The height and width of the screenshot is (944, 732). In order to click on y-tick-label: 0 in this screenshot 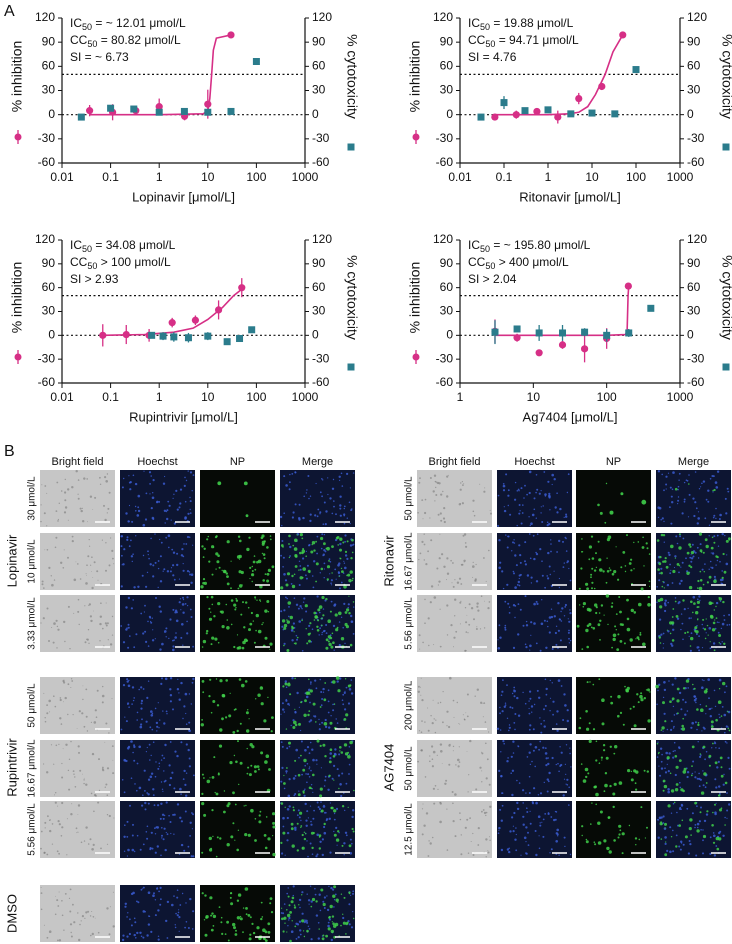, I will do `click(51, 335)`.